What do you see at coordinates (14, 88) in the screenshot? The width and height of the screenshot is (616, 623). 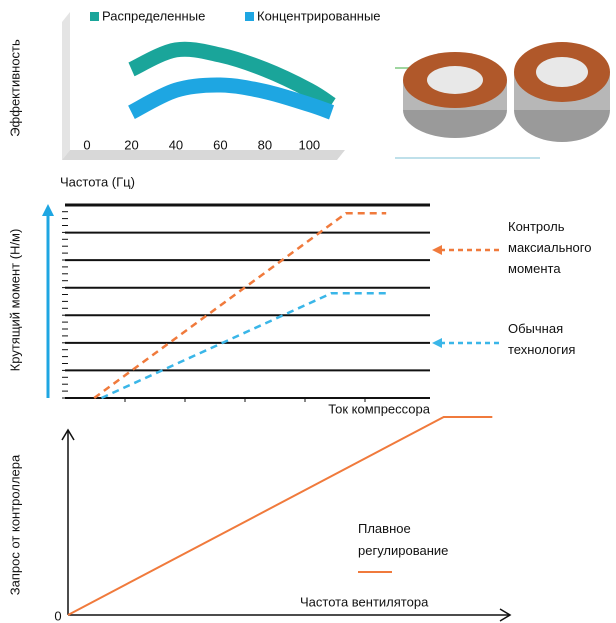 I see `y-axis-label: Эффективность` at bounding box center [14, 88].